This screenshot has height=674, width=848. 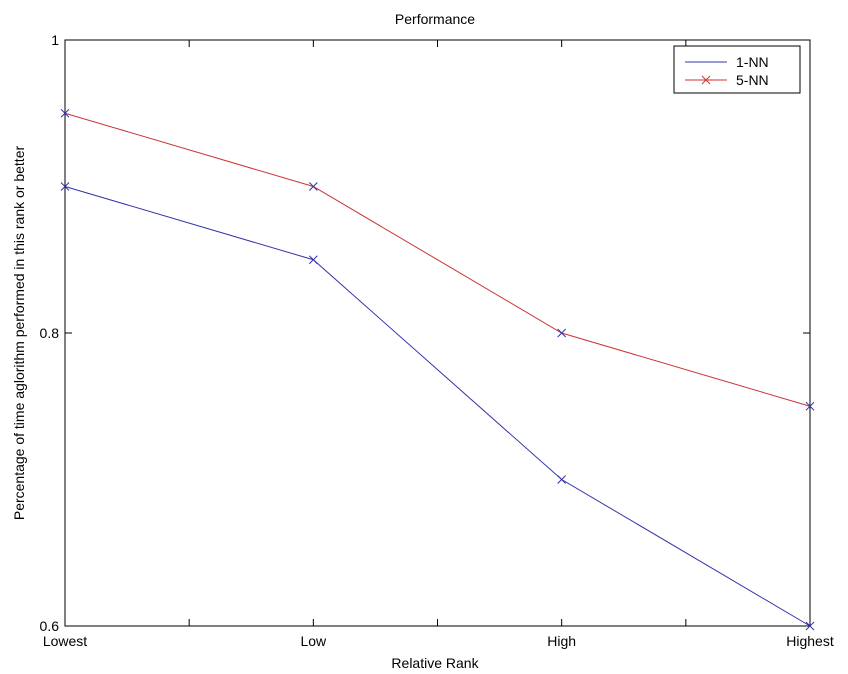 What do you see at coordinates (810, 406) in the screenshot?
I see `data-point-5-nn-highest` at bounding box center [810, 406].